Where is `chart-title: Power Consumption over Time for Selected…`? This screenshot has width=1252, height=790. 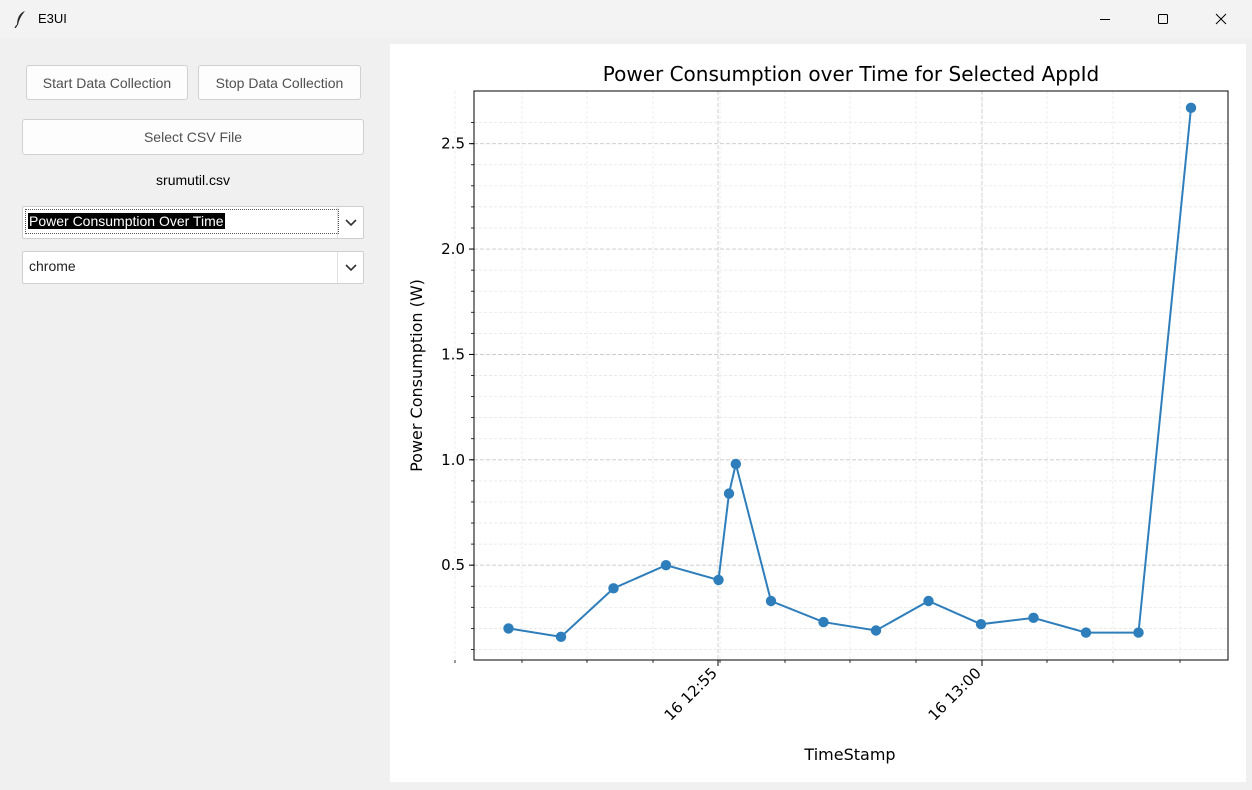
chart-title: Power Consumption over Time for Selected… is located at coordinates (851, 74).